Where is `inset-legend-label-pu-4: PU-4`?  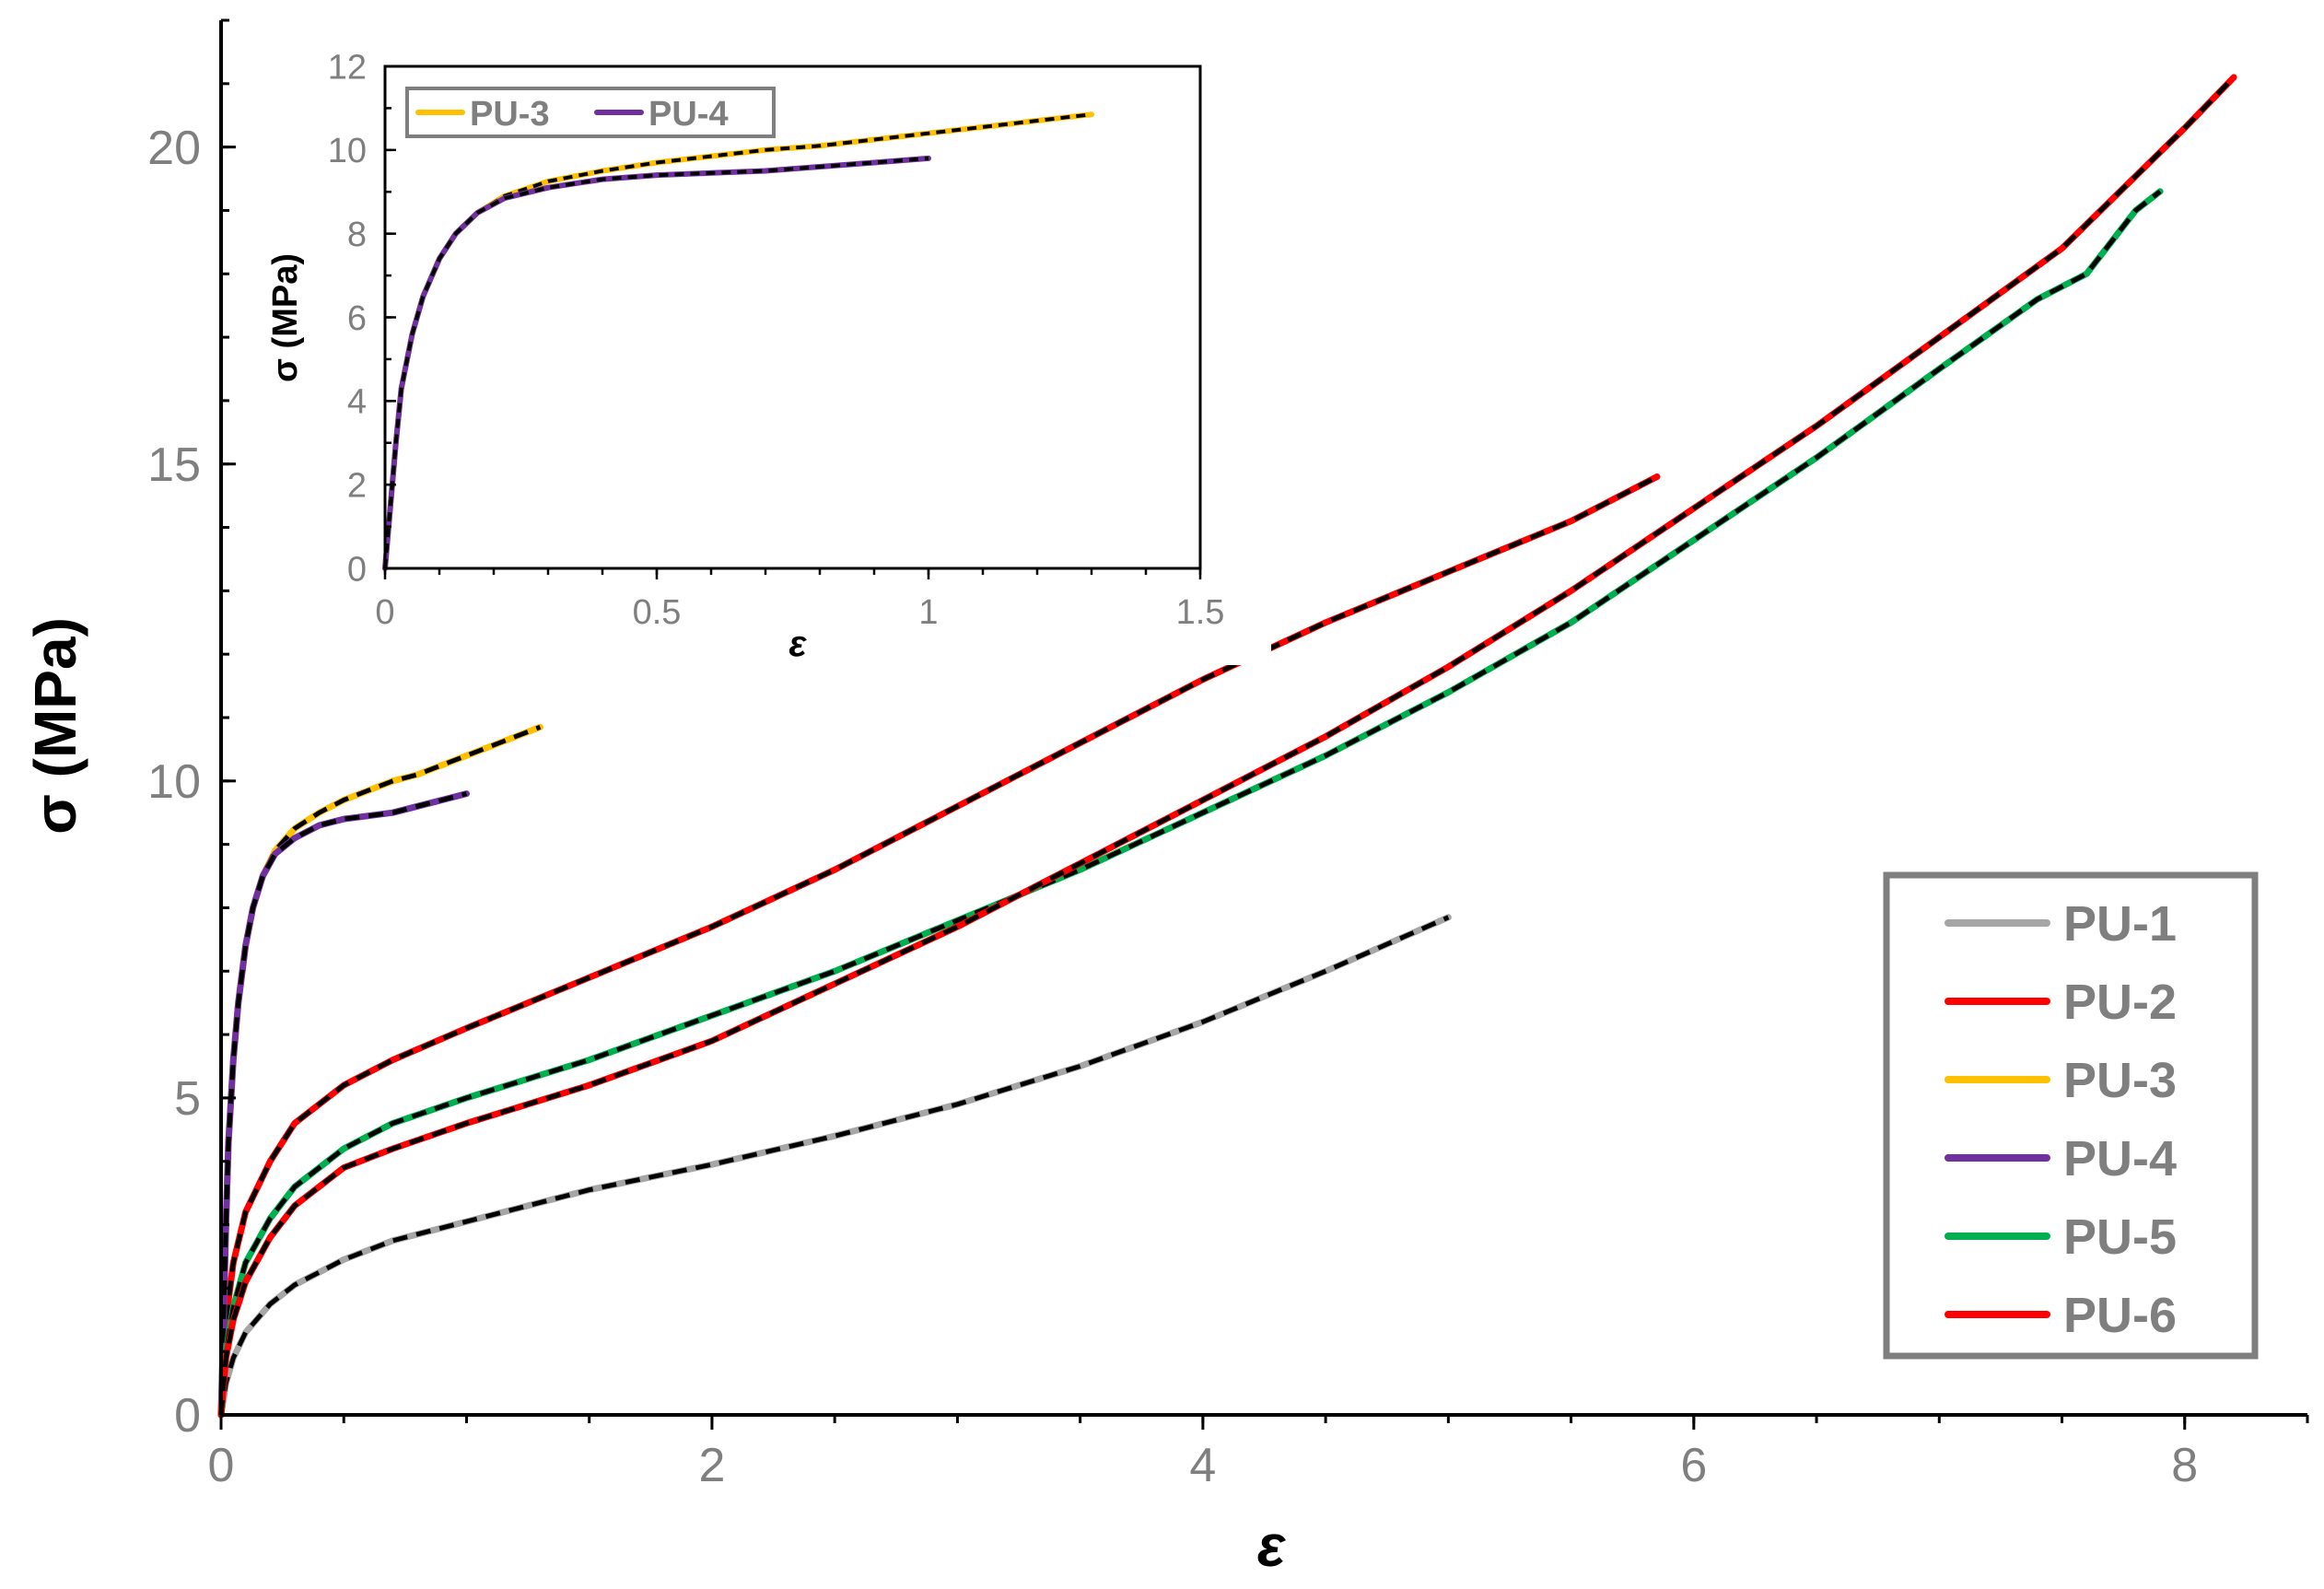
inset-legend-label-pu-4: PU-4 is located at coordinates (688, 114).